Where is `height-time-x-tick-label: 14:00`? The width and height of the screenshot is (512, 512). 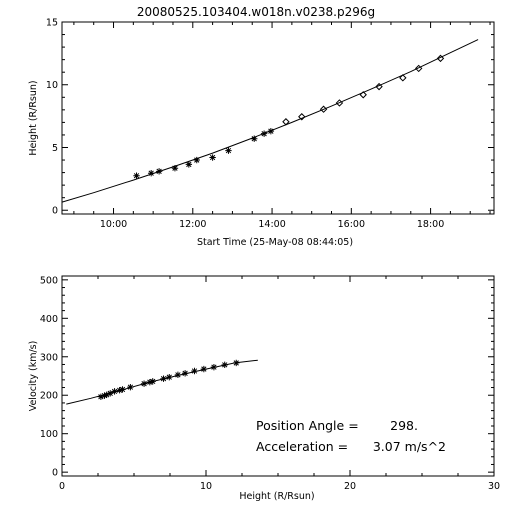
height-time-x-tick-label: 14:00 is located at coordinates (271, 224).